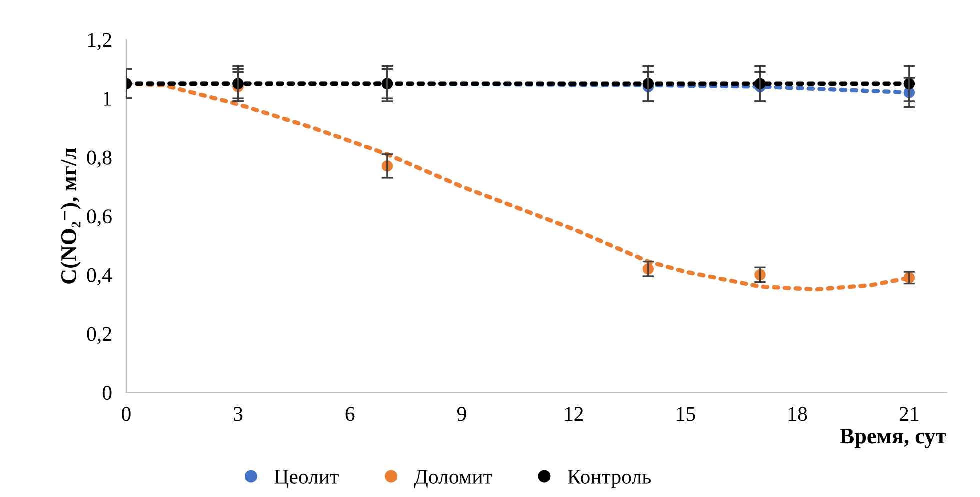 The image size is (980, 497). Describe the element at coordinates (99, 218) in the screenshot. I see `y-tick-label: 0,6` at that location.